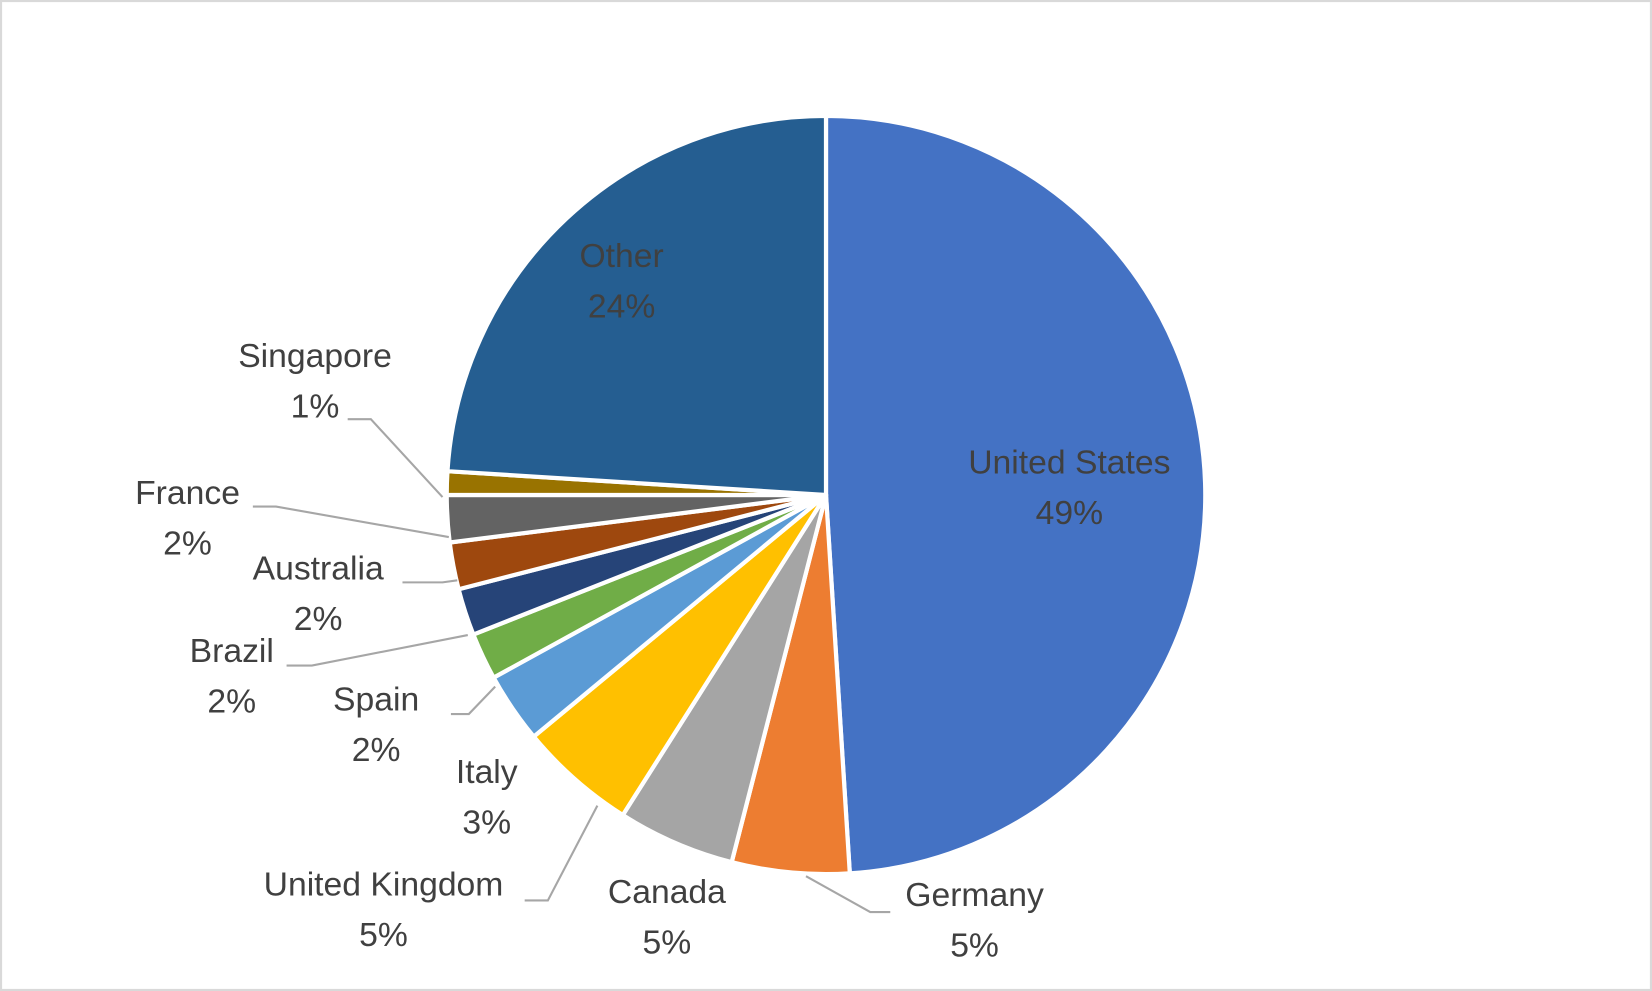 The image size is (1652, 991). What do you see at coordinates (318, 569) in the screenshot?
I see `category-label: Australia` at bounding box center [318, 569].